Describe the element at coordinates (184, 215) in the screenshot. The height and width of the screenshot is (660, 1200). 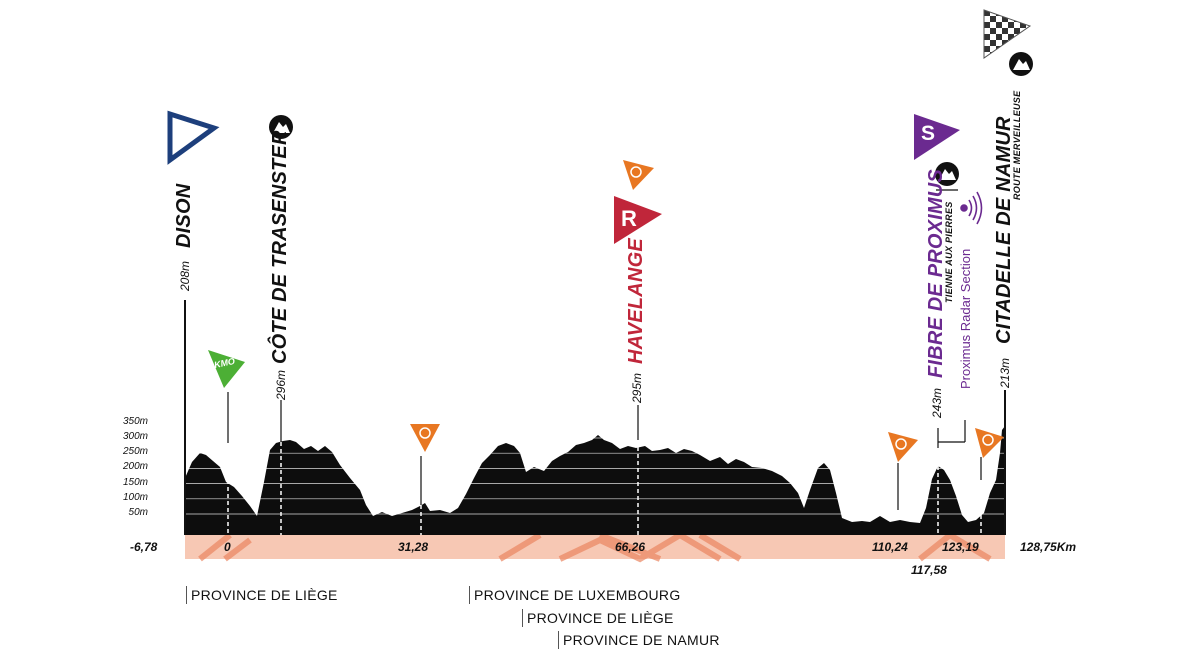
I see `dison-name: DISON` at that location.